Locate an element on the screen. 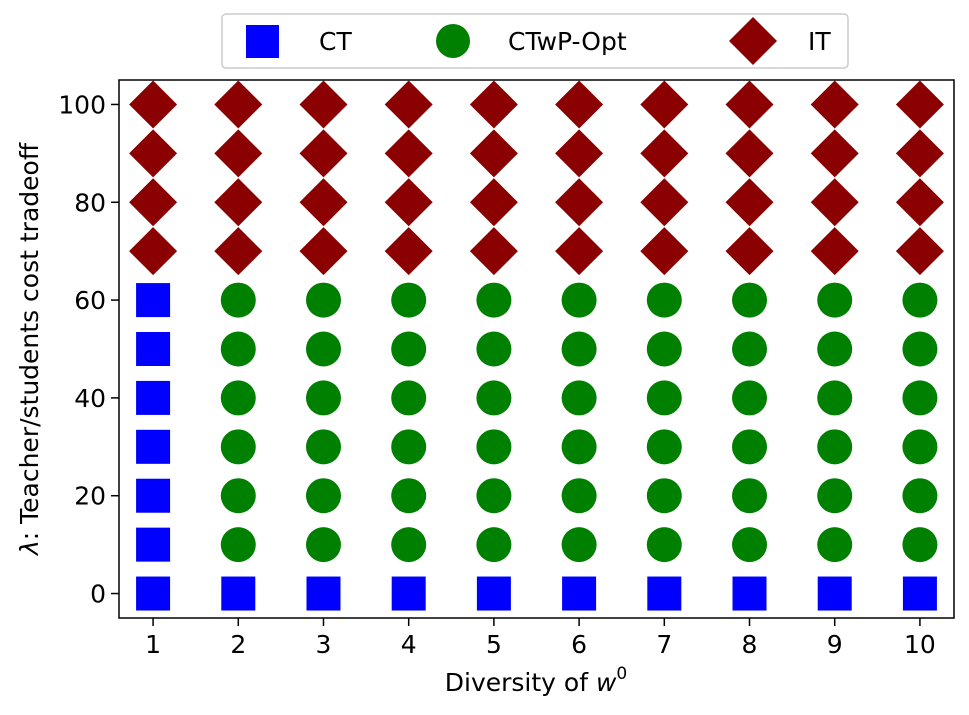 The height and width of the screenshot is (715, 969). x-tick-label: 10 is located at coordinates (920, 644).